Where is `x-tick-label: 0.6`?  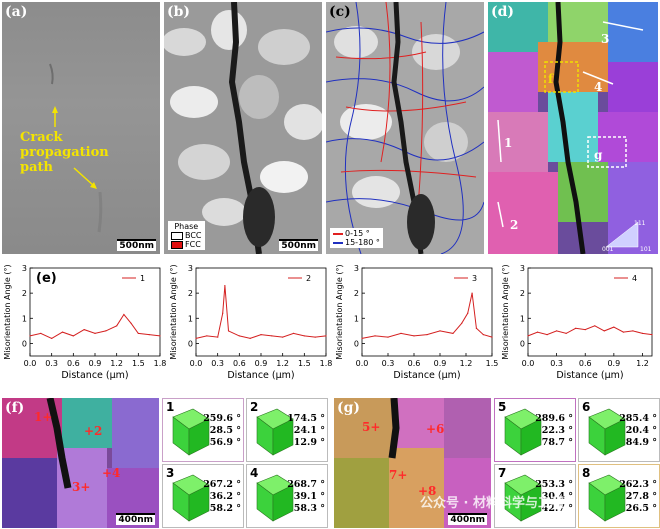 x-tick-label: 0.6 is located at coordinates (414, 363).